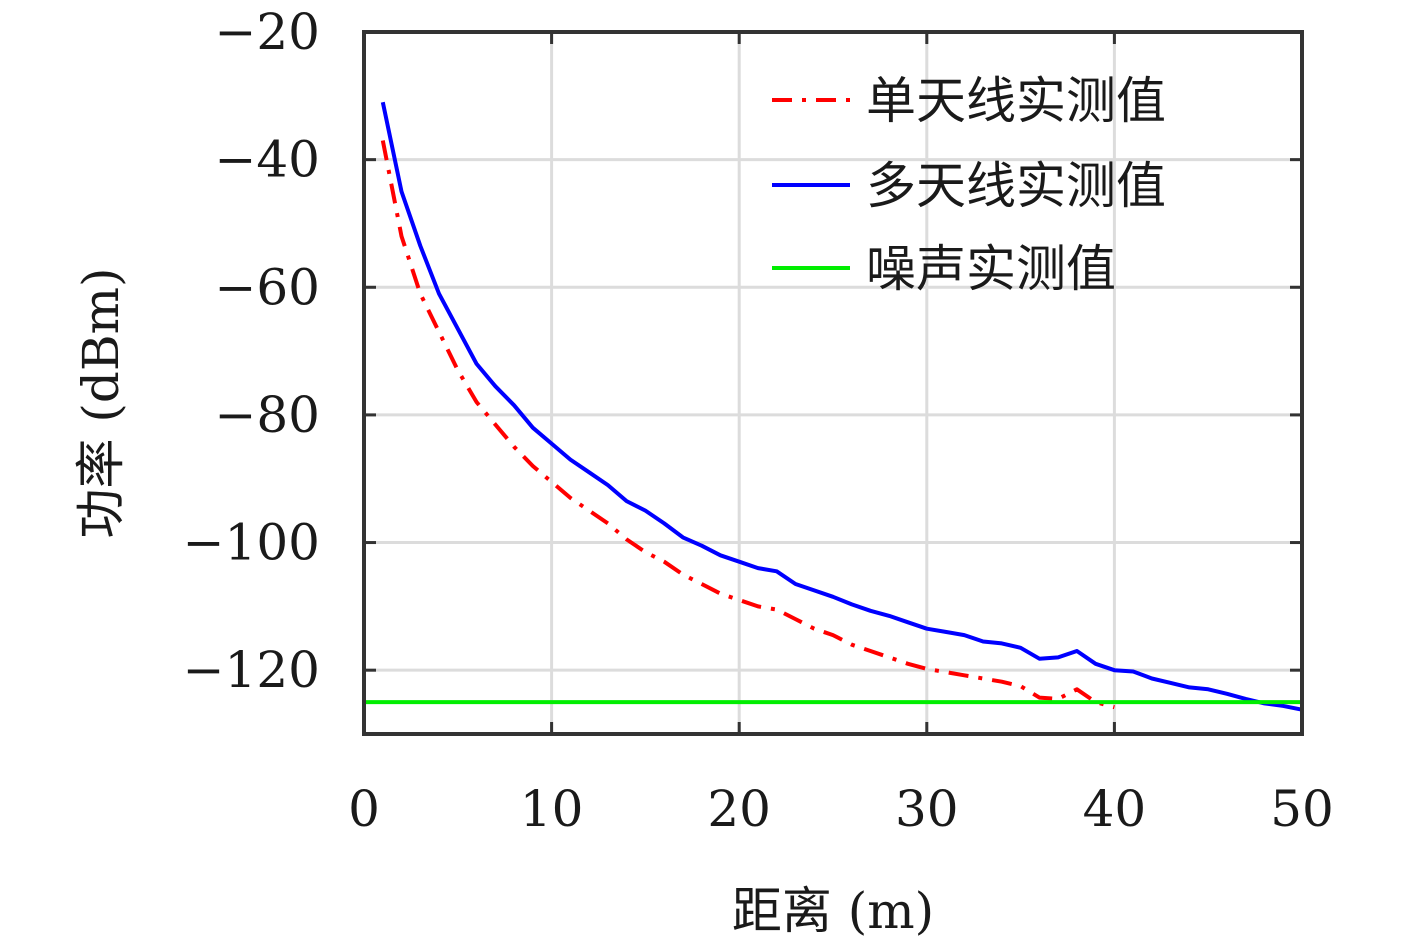  I want to click on y-tick-label: −40, so click(267, 160).